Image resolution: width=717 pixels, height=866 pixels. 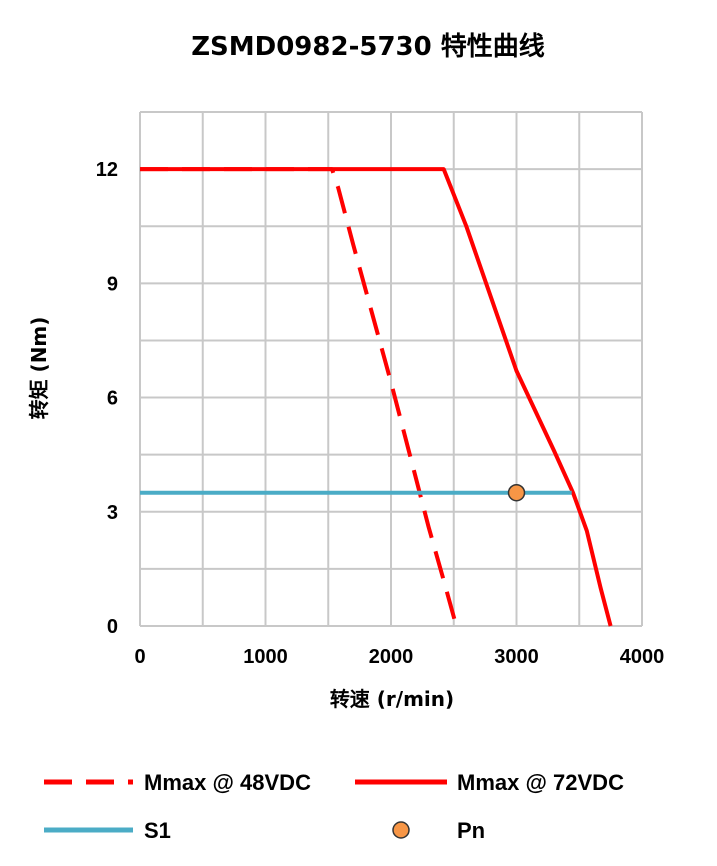 I want to click on y-tick-label: 3, so click(x=112, y=513).